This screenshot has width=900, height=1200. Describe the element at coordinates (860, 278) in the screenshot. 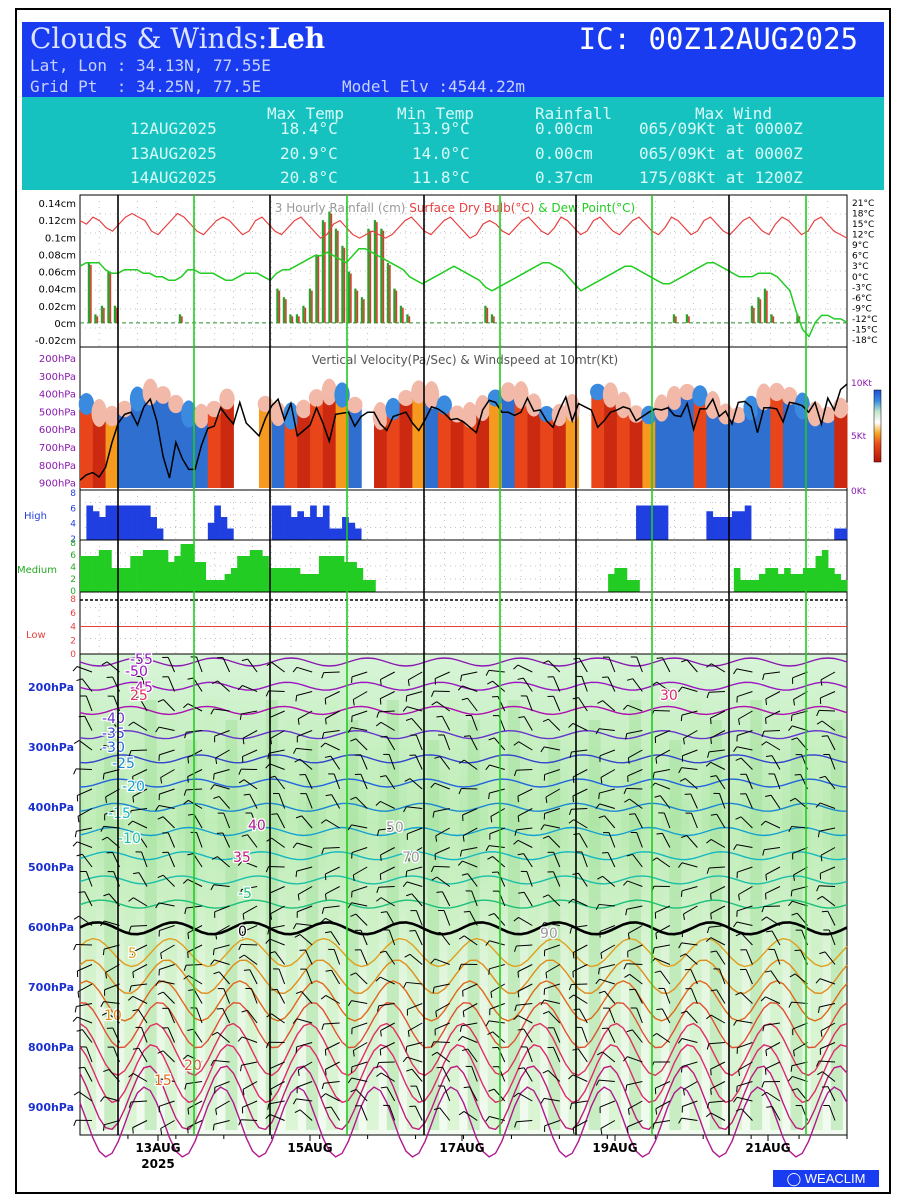

I see `temp-tick-label: 0°C` at that location.